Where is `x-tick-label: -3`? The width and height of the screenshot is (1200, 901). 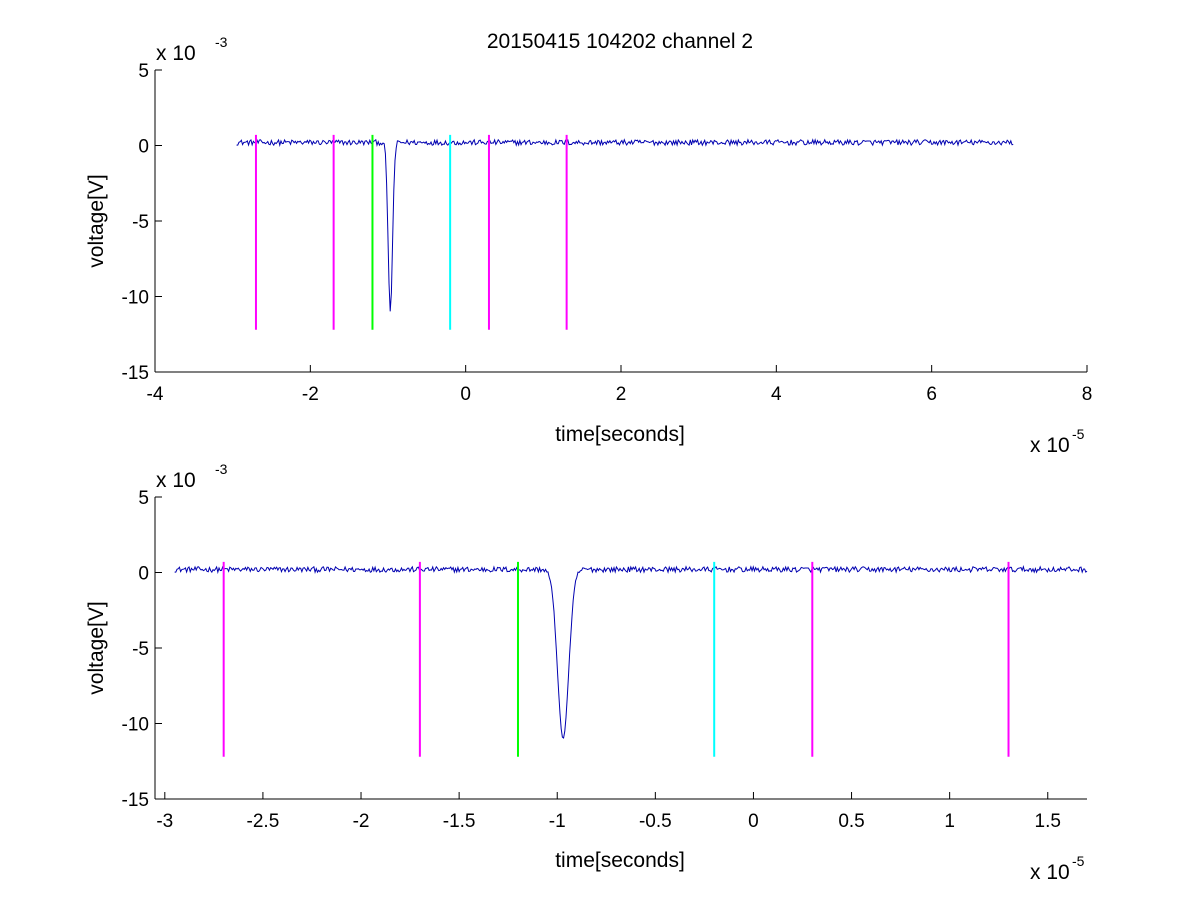 x-tick-label: -3 is located at coordinates (164, 821).